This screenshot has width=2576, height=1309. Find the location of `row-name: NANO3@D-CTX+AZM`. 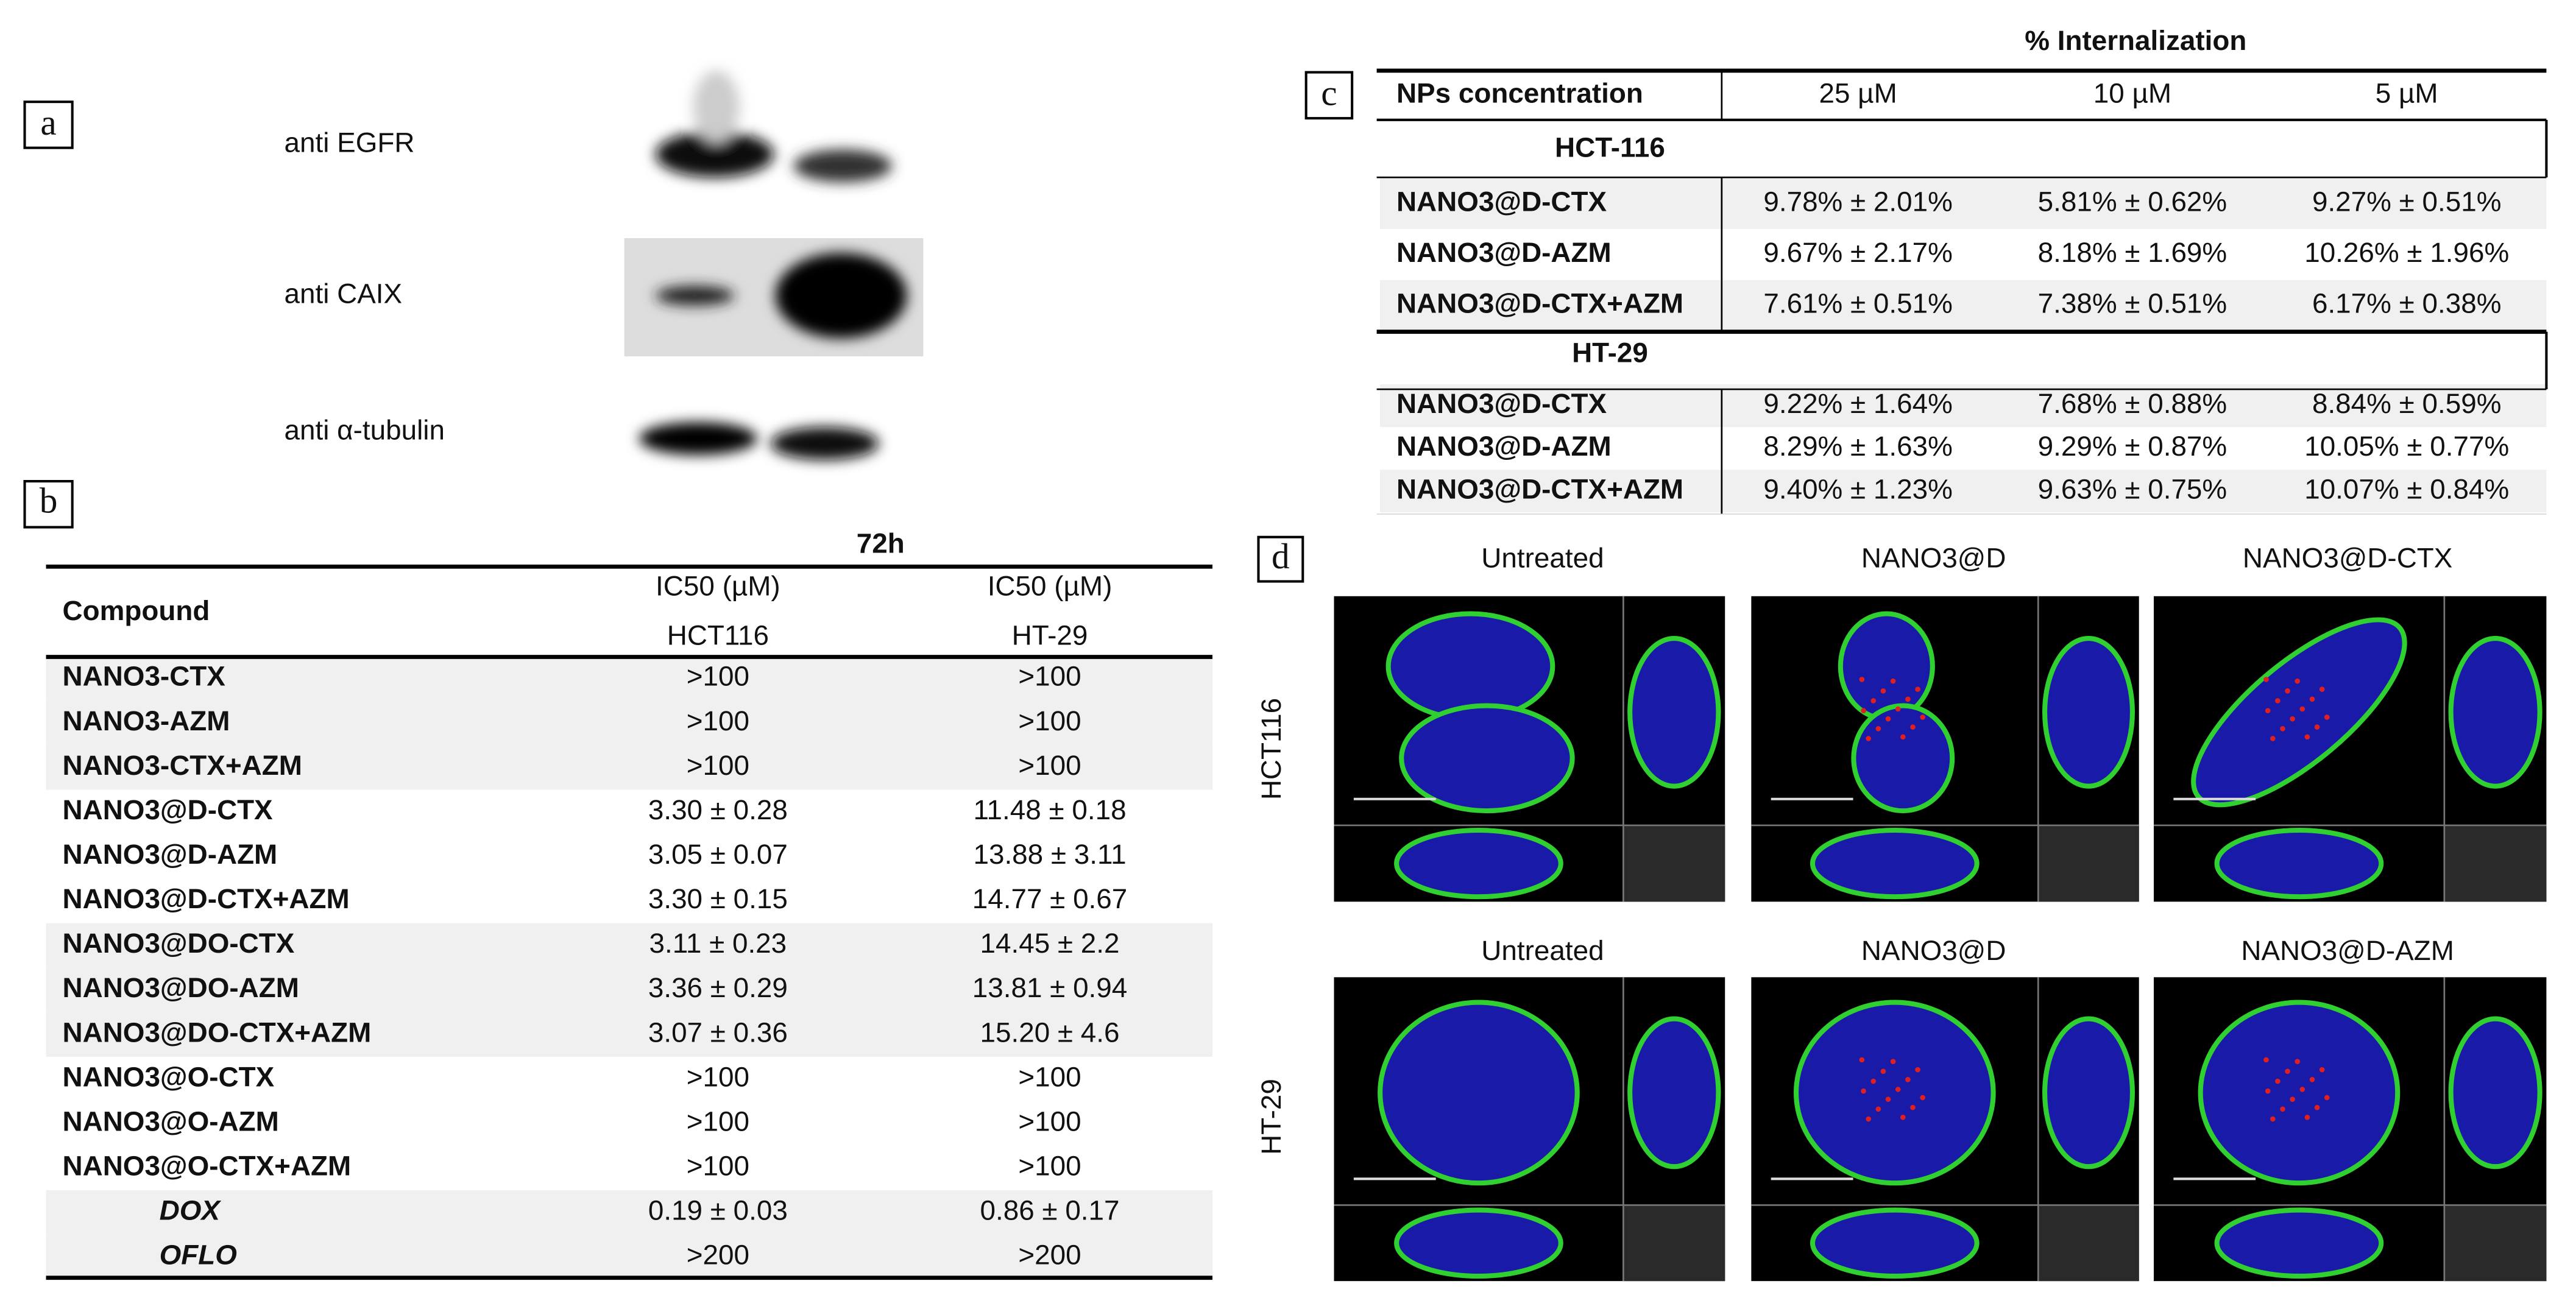

row-name: NANO3@D-CTX+AZM is located at coordinates (206, 898).